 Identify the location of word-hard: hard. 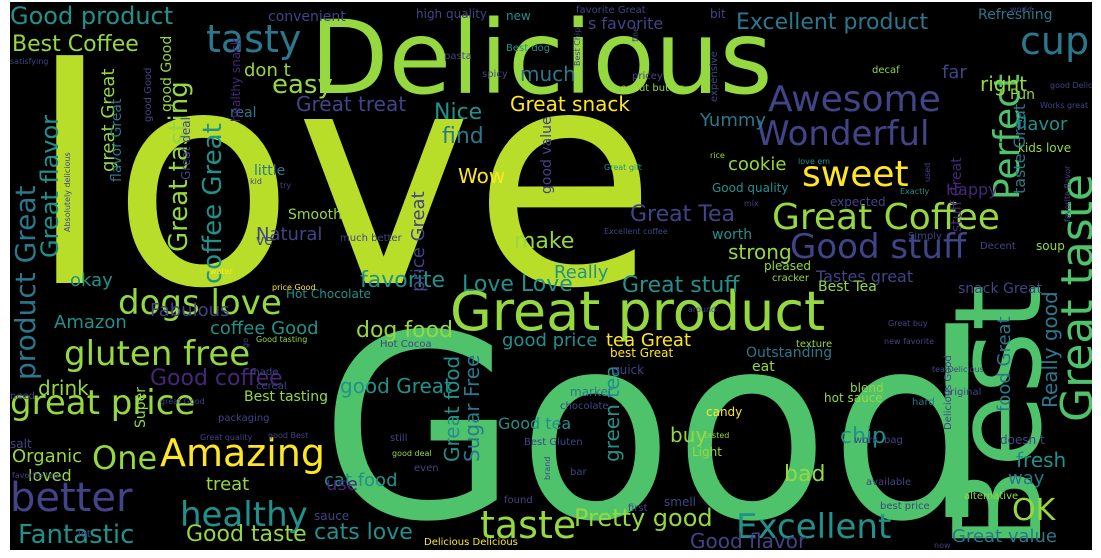
(923, 402).